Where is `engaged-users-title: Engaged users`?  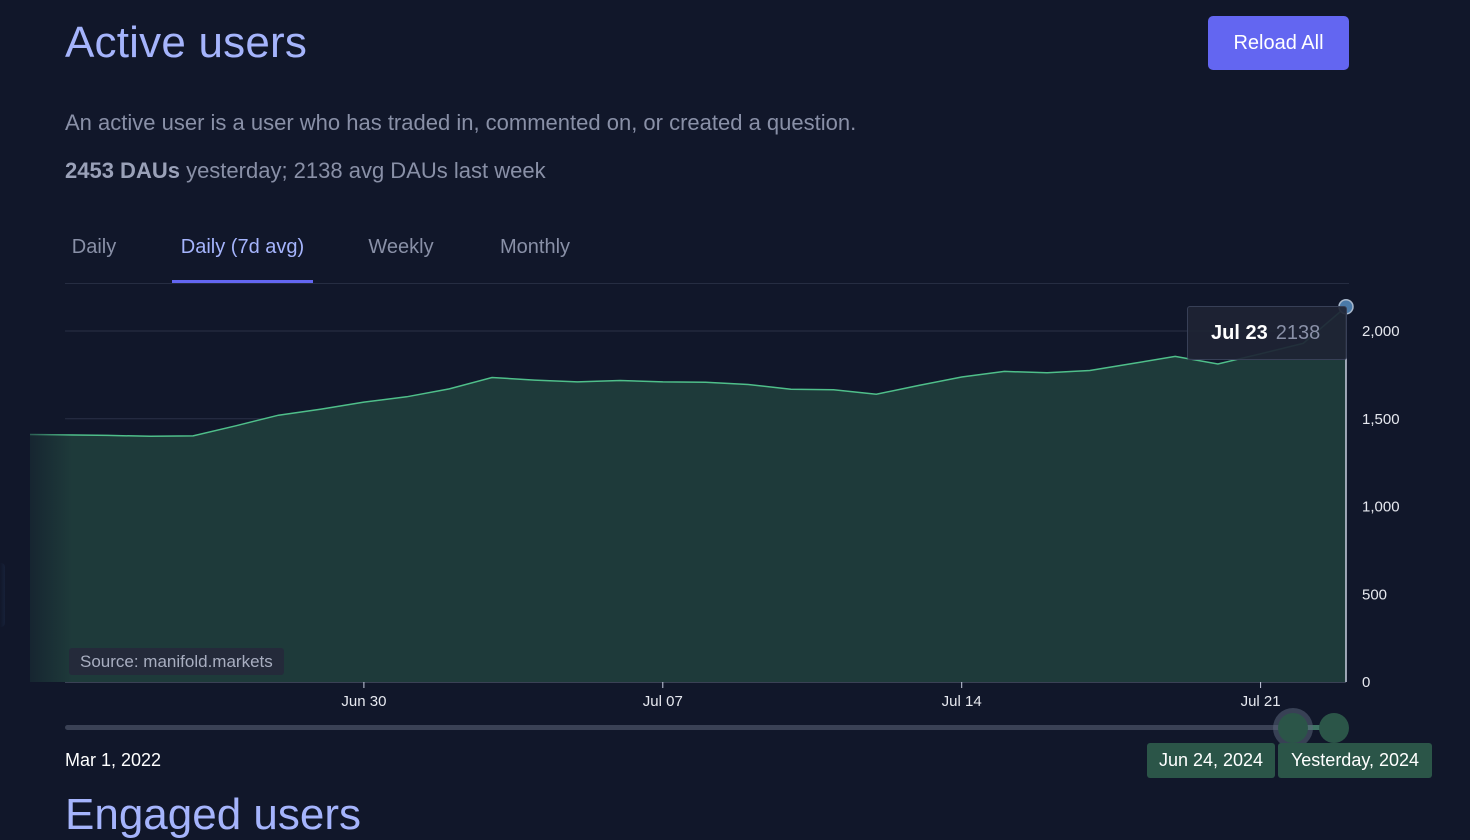 engaged-users-title: Engaged users is located at coordinates (213, 814).